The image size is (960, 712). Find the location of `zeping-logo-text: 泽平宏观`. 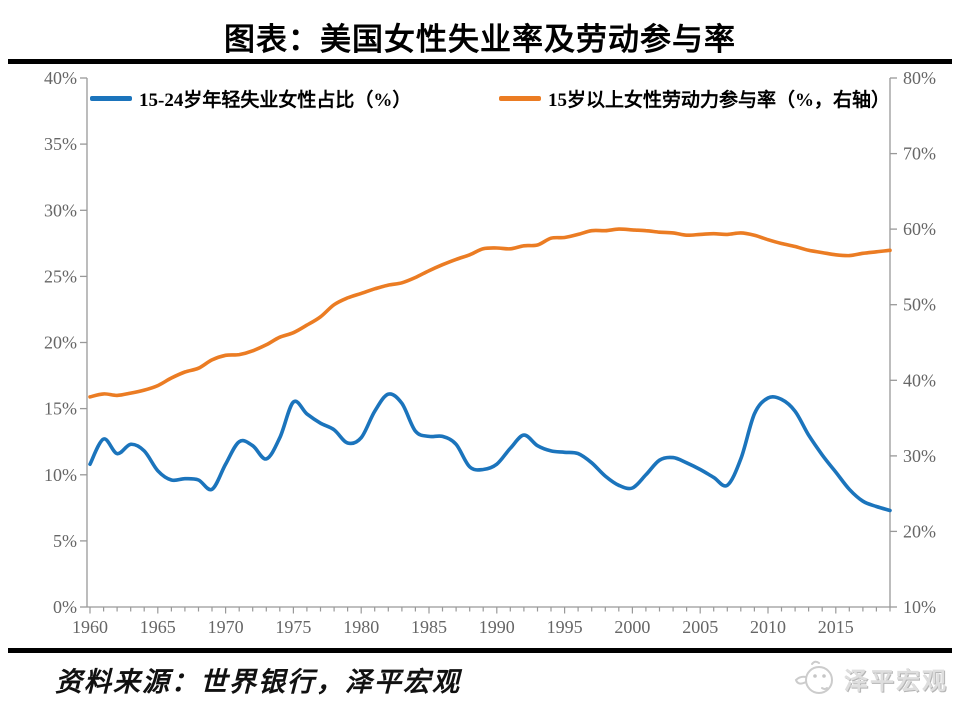

zeping-logo-text: 泽平宏观 is located at coordinates (896, 681).